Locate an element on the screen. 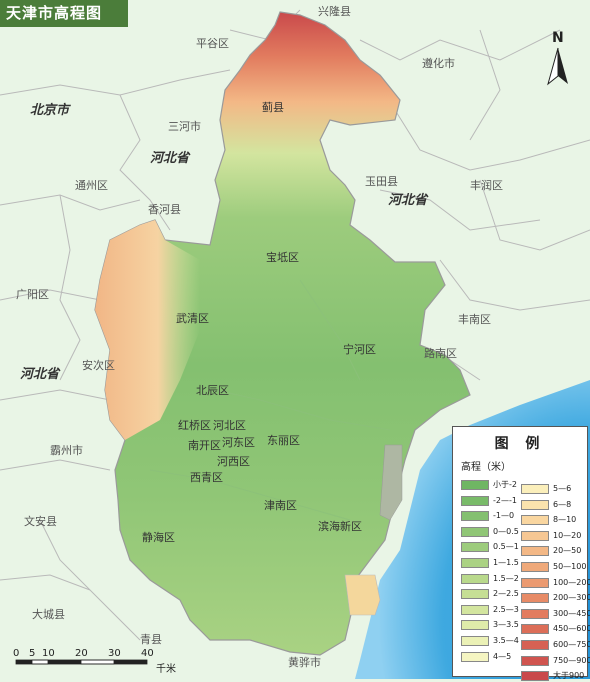 The image size is (590, 682). legend-label: 300—450 is located at coordinates (571, 613).